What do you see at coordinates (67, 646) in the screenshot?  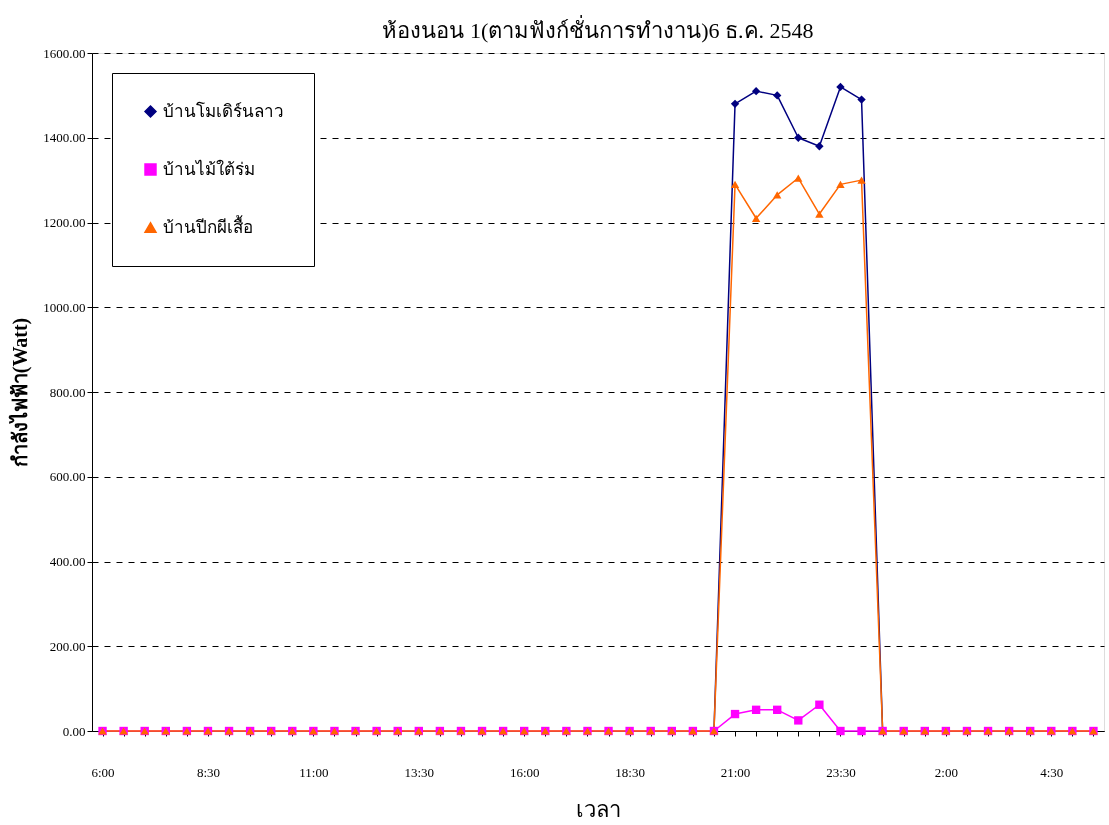 I see `y-tick-label: 200.00` at bounding box center [67, 646].